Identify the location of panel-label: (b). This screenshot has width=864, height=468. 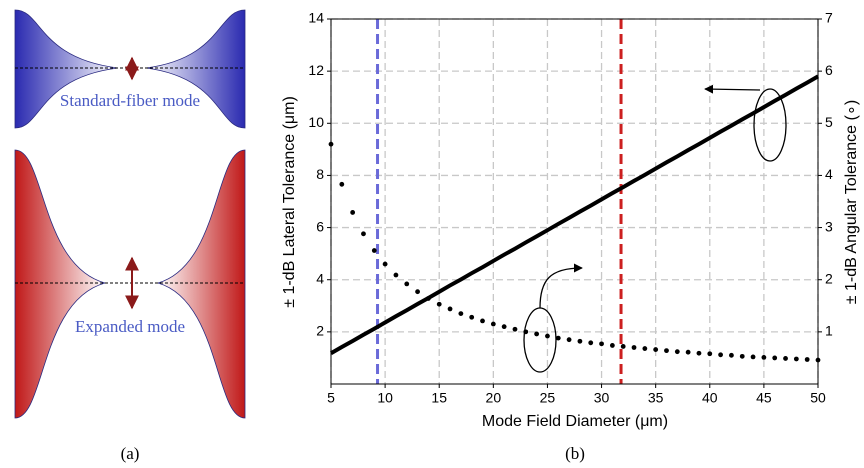
(575, 453).